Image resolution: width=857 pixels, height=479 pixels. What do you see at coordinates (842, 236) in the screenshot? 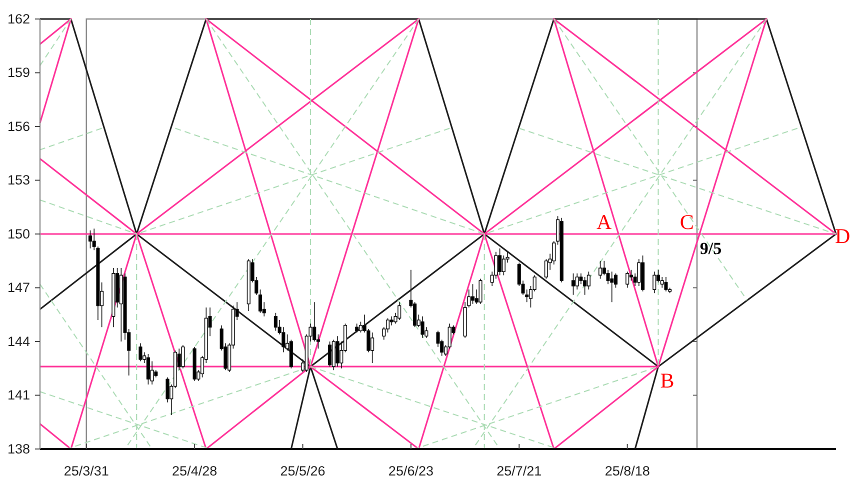
I see `annotation: D` at bounding box center [842, 236].